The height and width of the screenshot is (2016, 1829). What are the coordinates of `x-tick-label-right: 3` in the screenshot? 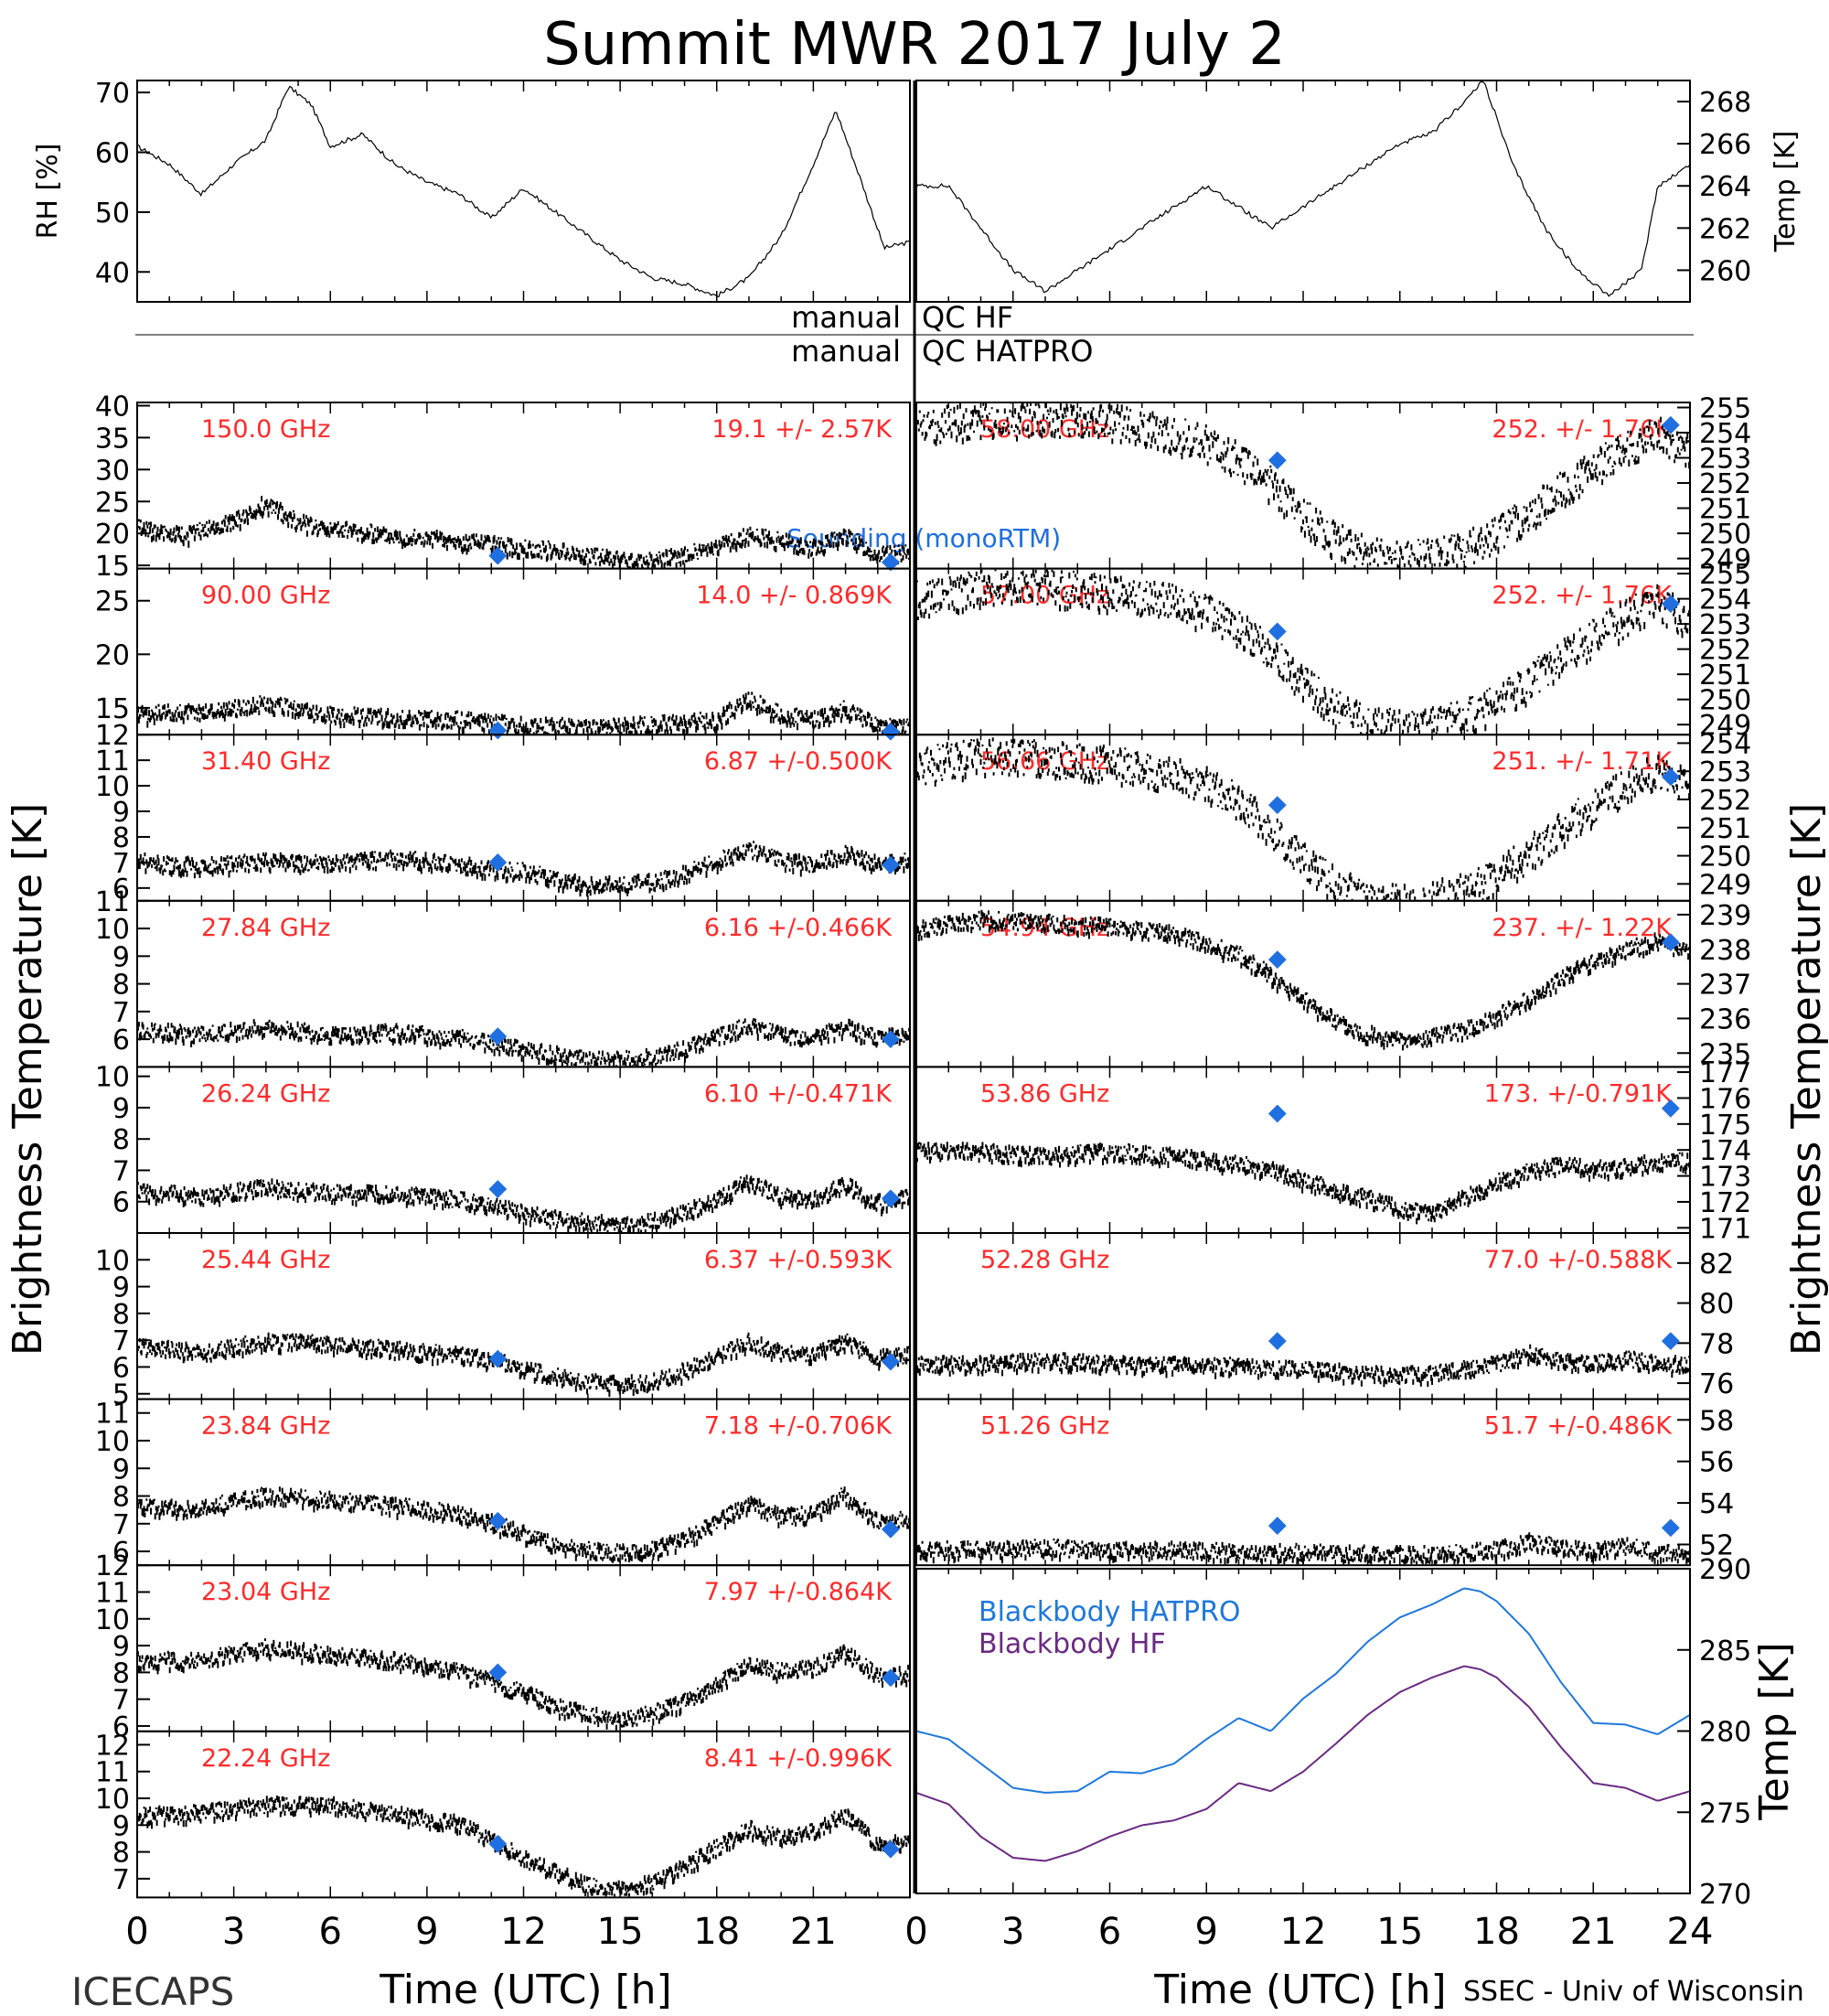 It's located at (1013, 1932).